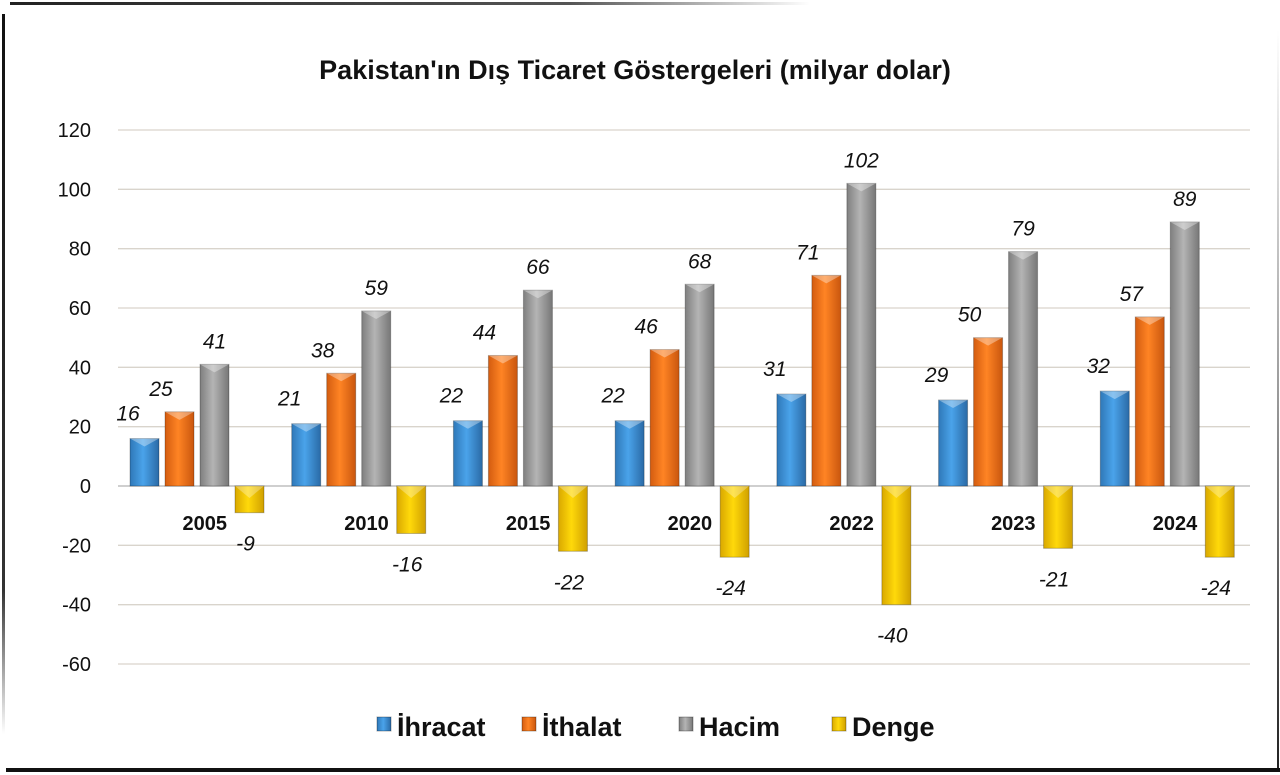 The width and height of the screenshot is (1280, 775). What do you see at coordinates (74, 190) in the screenshot?
I see `y-tick-label: 100` at bounding box center [74, 190].